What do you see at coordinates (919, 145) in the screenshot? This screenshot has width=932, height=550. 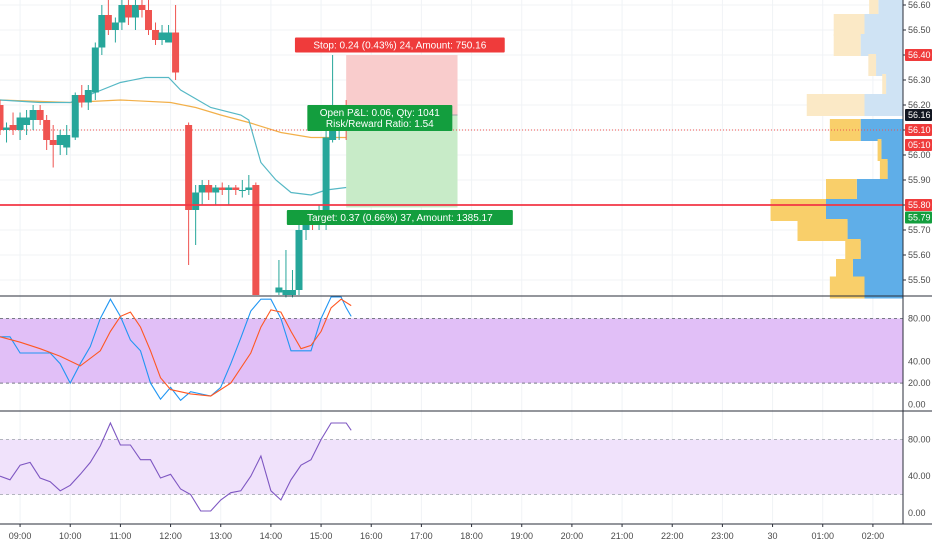 I see `price-badge-text: 05:10` at bounding box center [919, 145].